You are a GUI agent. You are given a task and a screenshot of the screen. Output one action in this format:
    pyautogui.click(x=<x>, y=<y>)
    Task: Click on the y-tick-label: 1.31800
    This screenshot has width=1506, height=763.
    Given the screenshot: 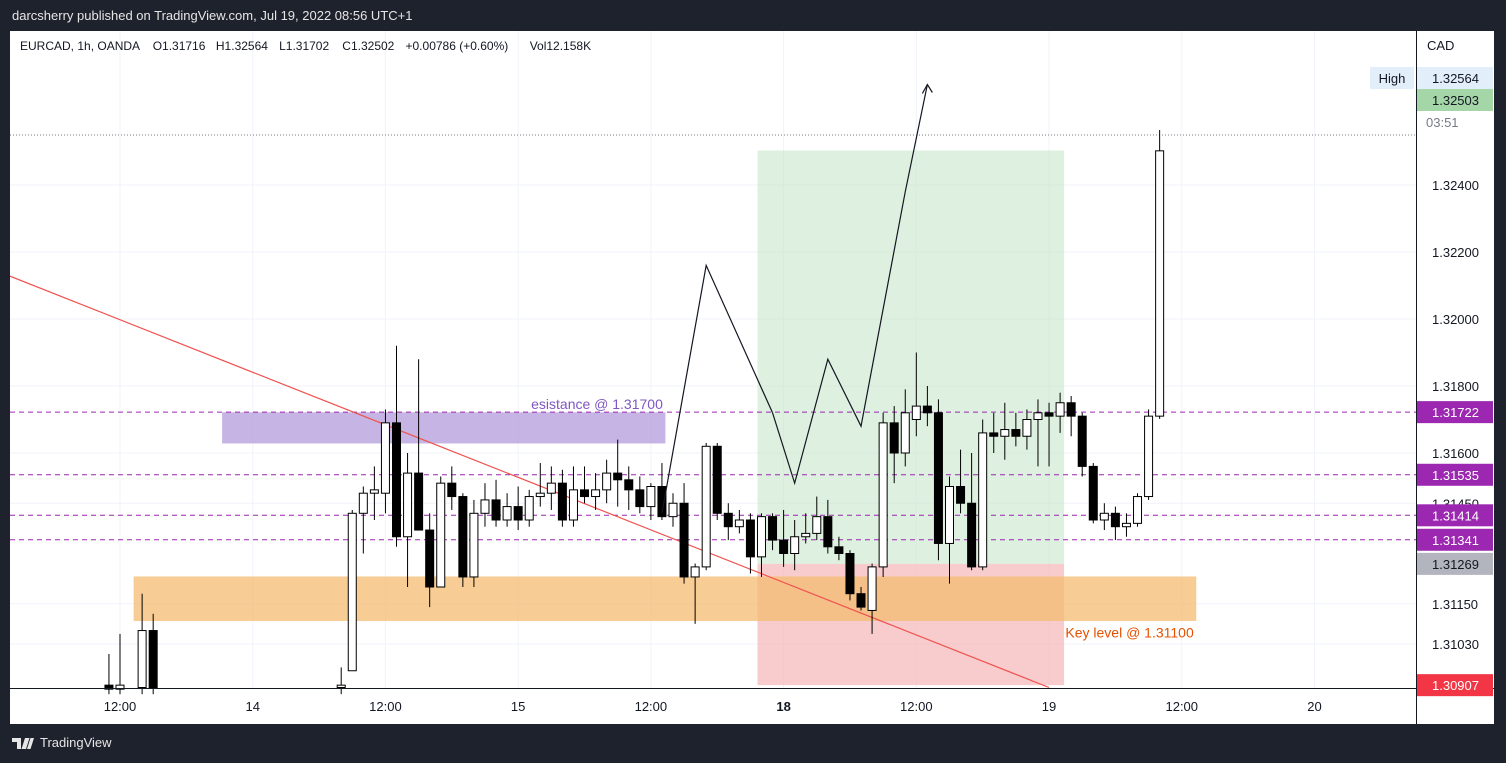 What is the action you would take?
    pyautogui.click(x=1455, y=386)
    